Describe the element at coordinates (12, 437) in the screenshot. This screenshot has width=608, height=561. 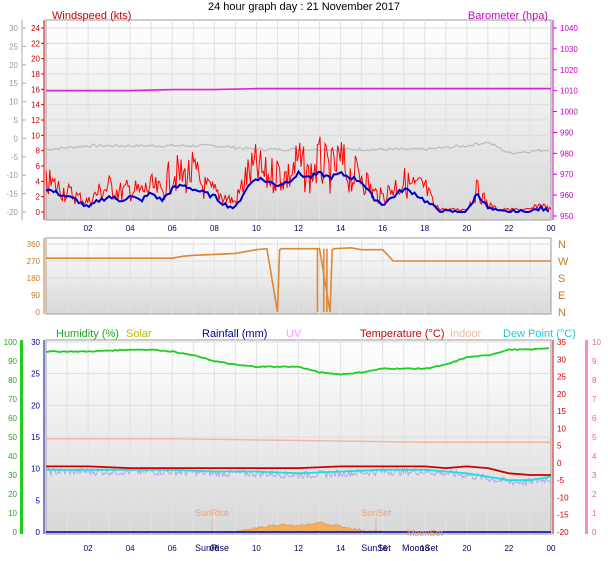
I see `humidity-tick-label: 50` at that location.